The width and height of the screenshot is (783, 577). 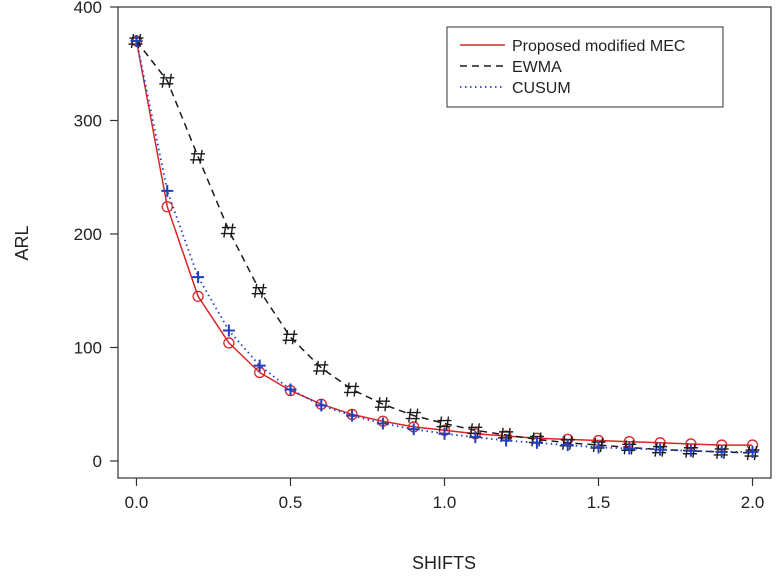 I want to click on x-tick-label: 0.5, so click(x=291, y=502).